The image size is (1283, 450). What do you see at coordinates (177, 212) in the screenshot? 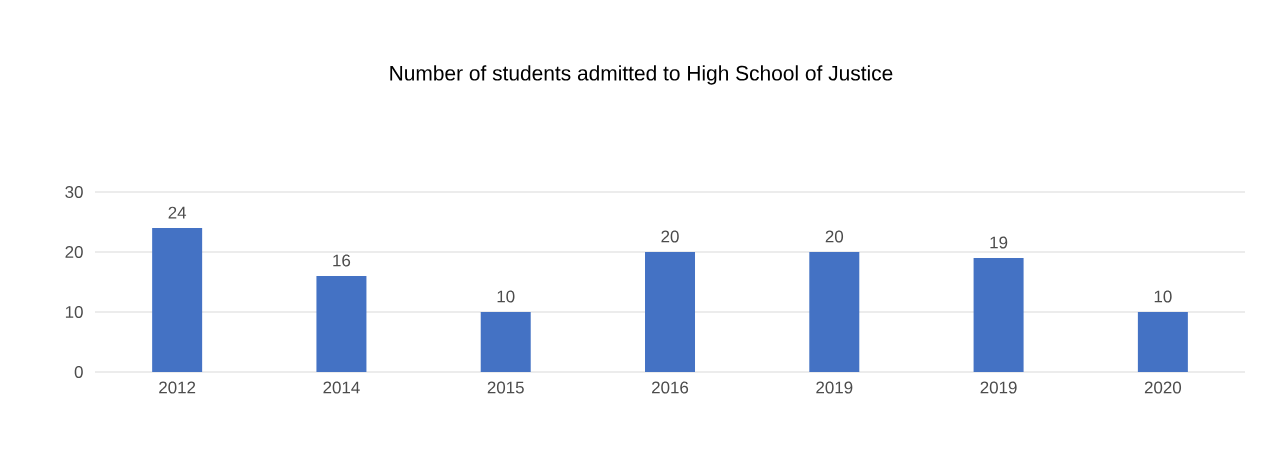
I see `data-label: 24` at bounding box center [177, 212].